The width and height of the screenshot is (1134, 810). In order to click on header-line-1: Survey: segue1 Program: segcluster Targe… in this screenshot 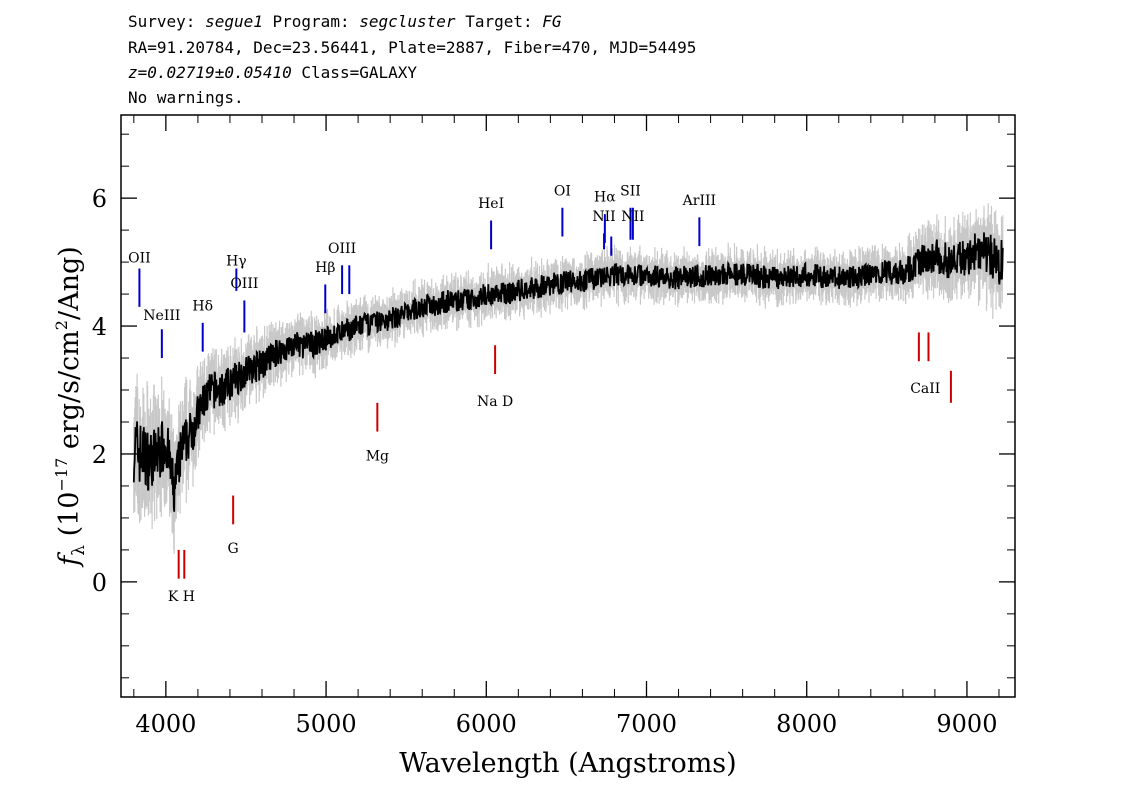, I will do `click(345, 22)`.